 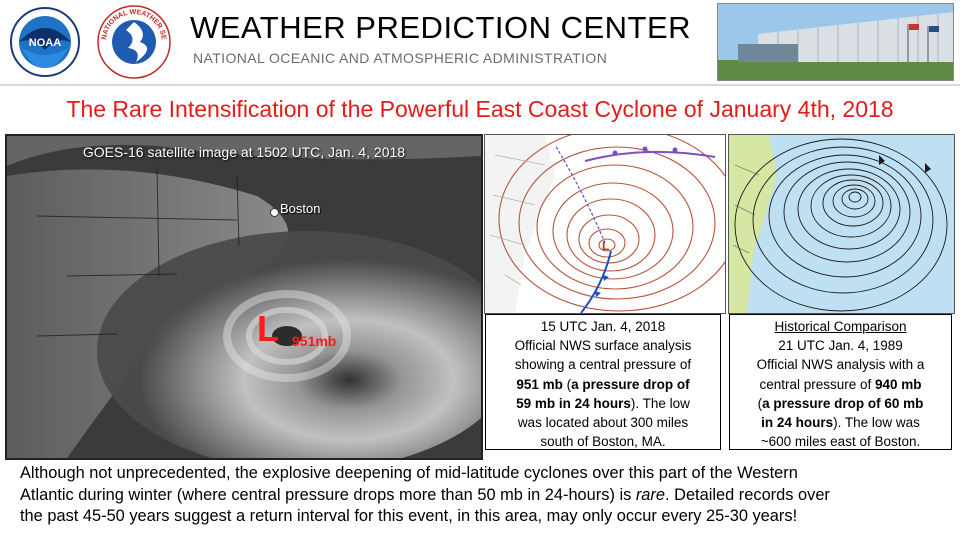 I want to click on header-divider, so click(x=480, y=85).